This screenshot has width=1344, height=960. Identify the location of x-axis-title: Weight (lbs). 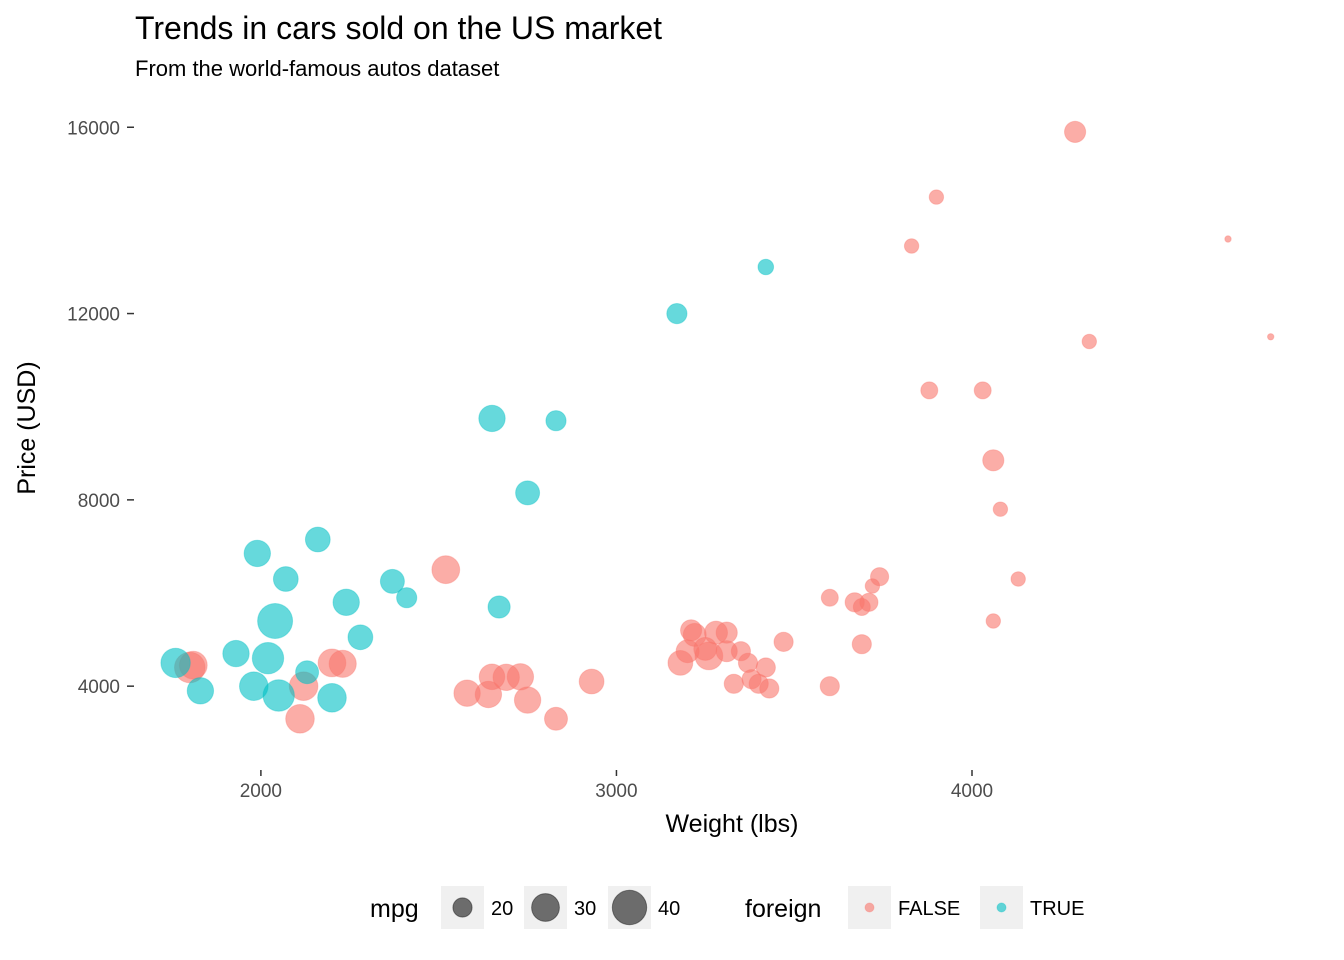
(732, 824).